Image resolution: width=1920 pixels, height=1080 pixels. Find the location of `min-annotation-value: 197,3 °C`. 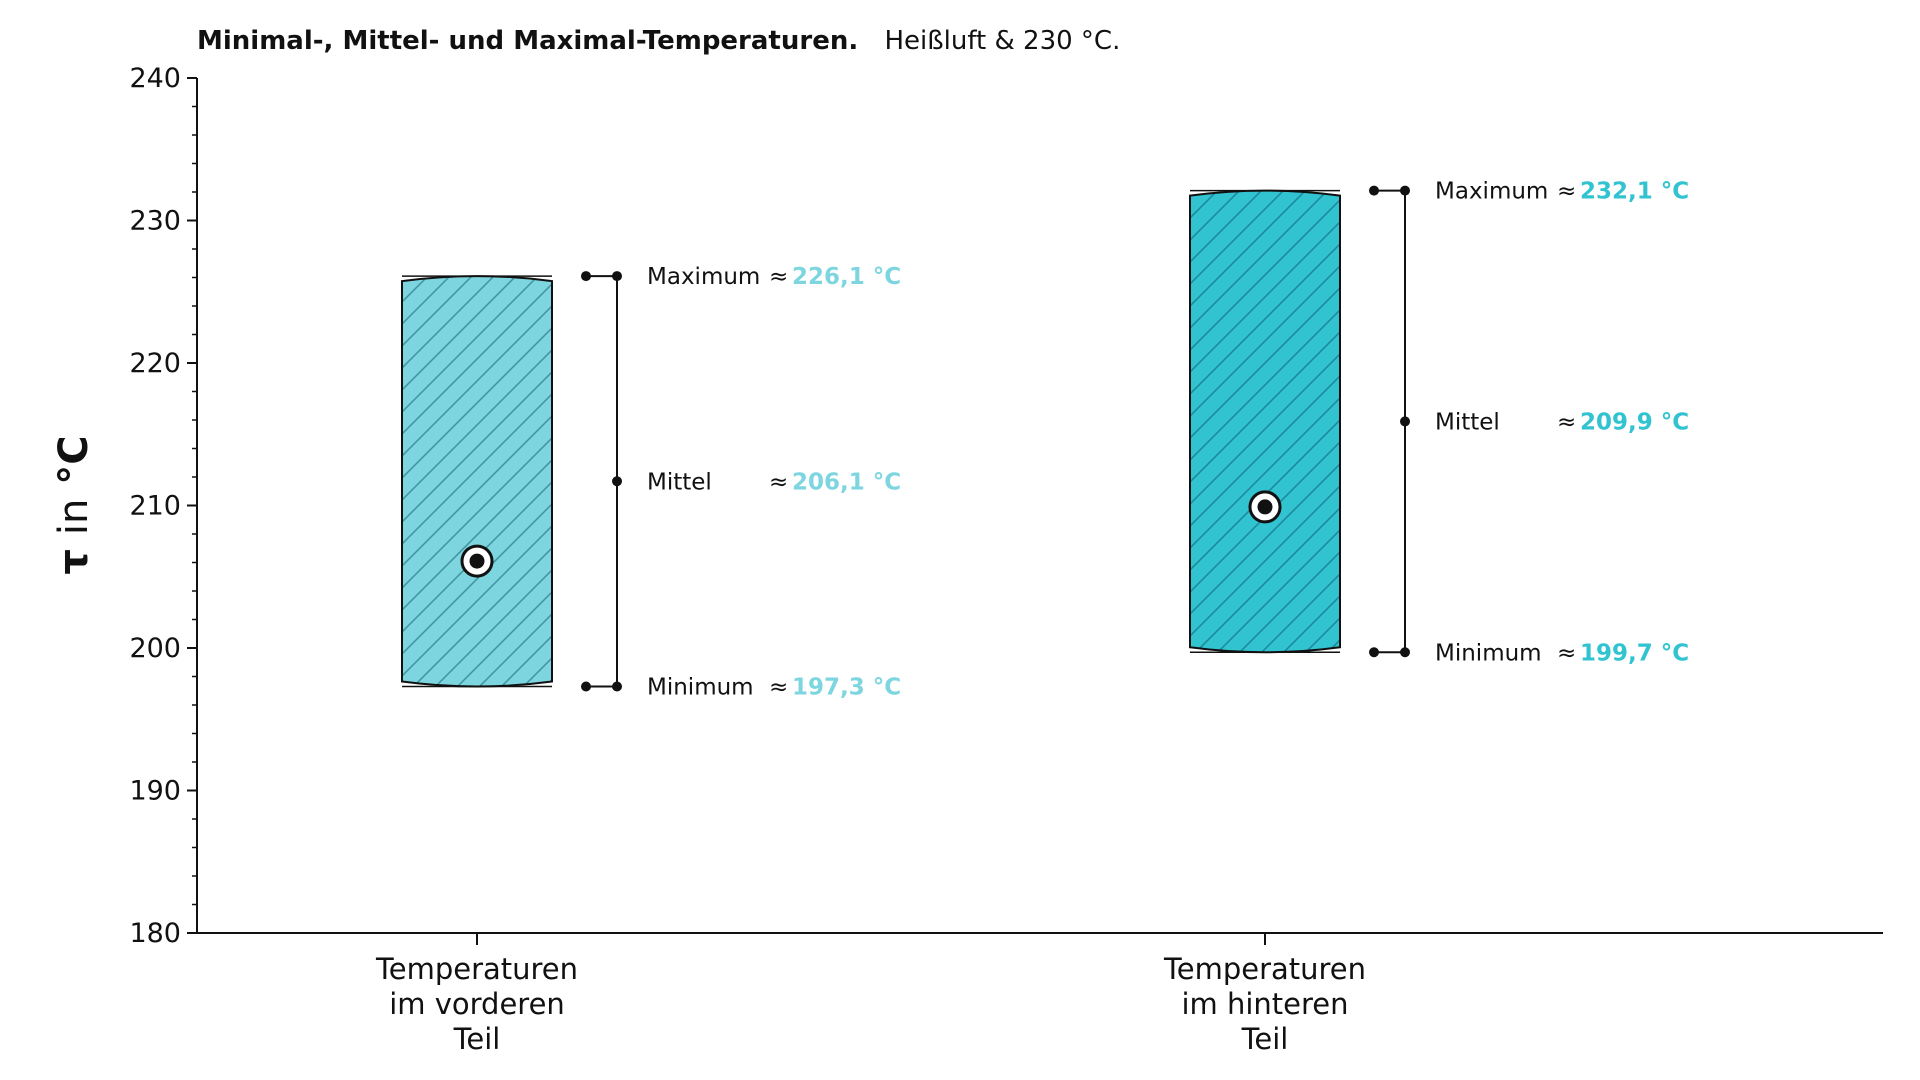

min-annotation-value: 197,3 °C is located at coordinates (846, 687).